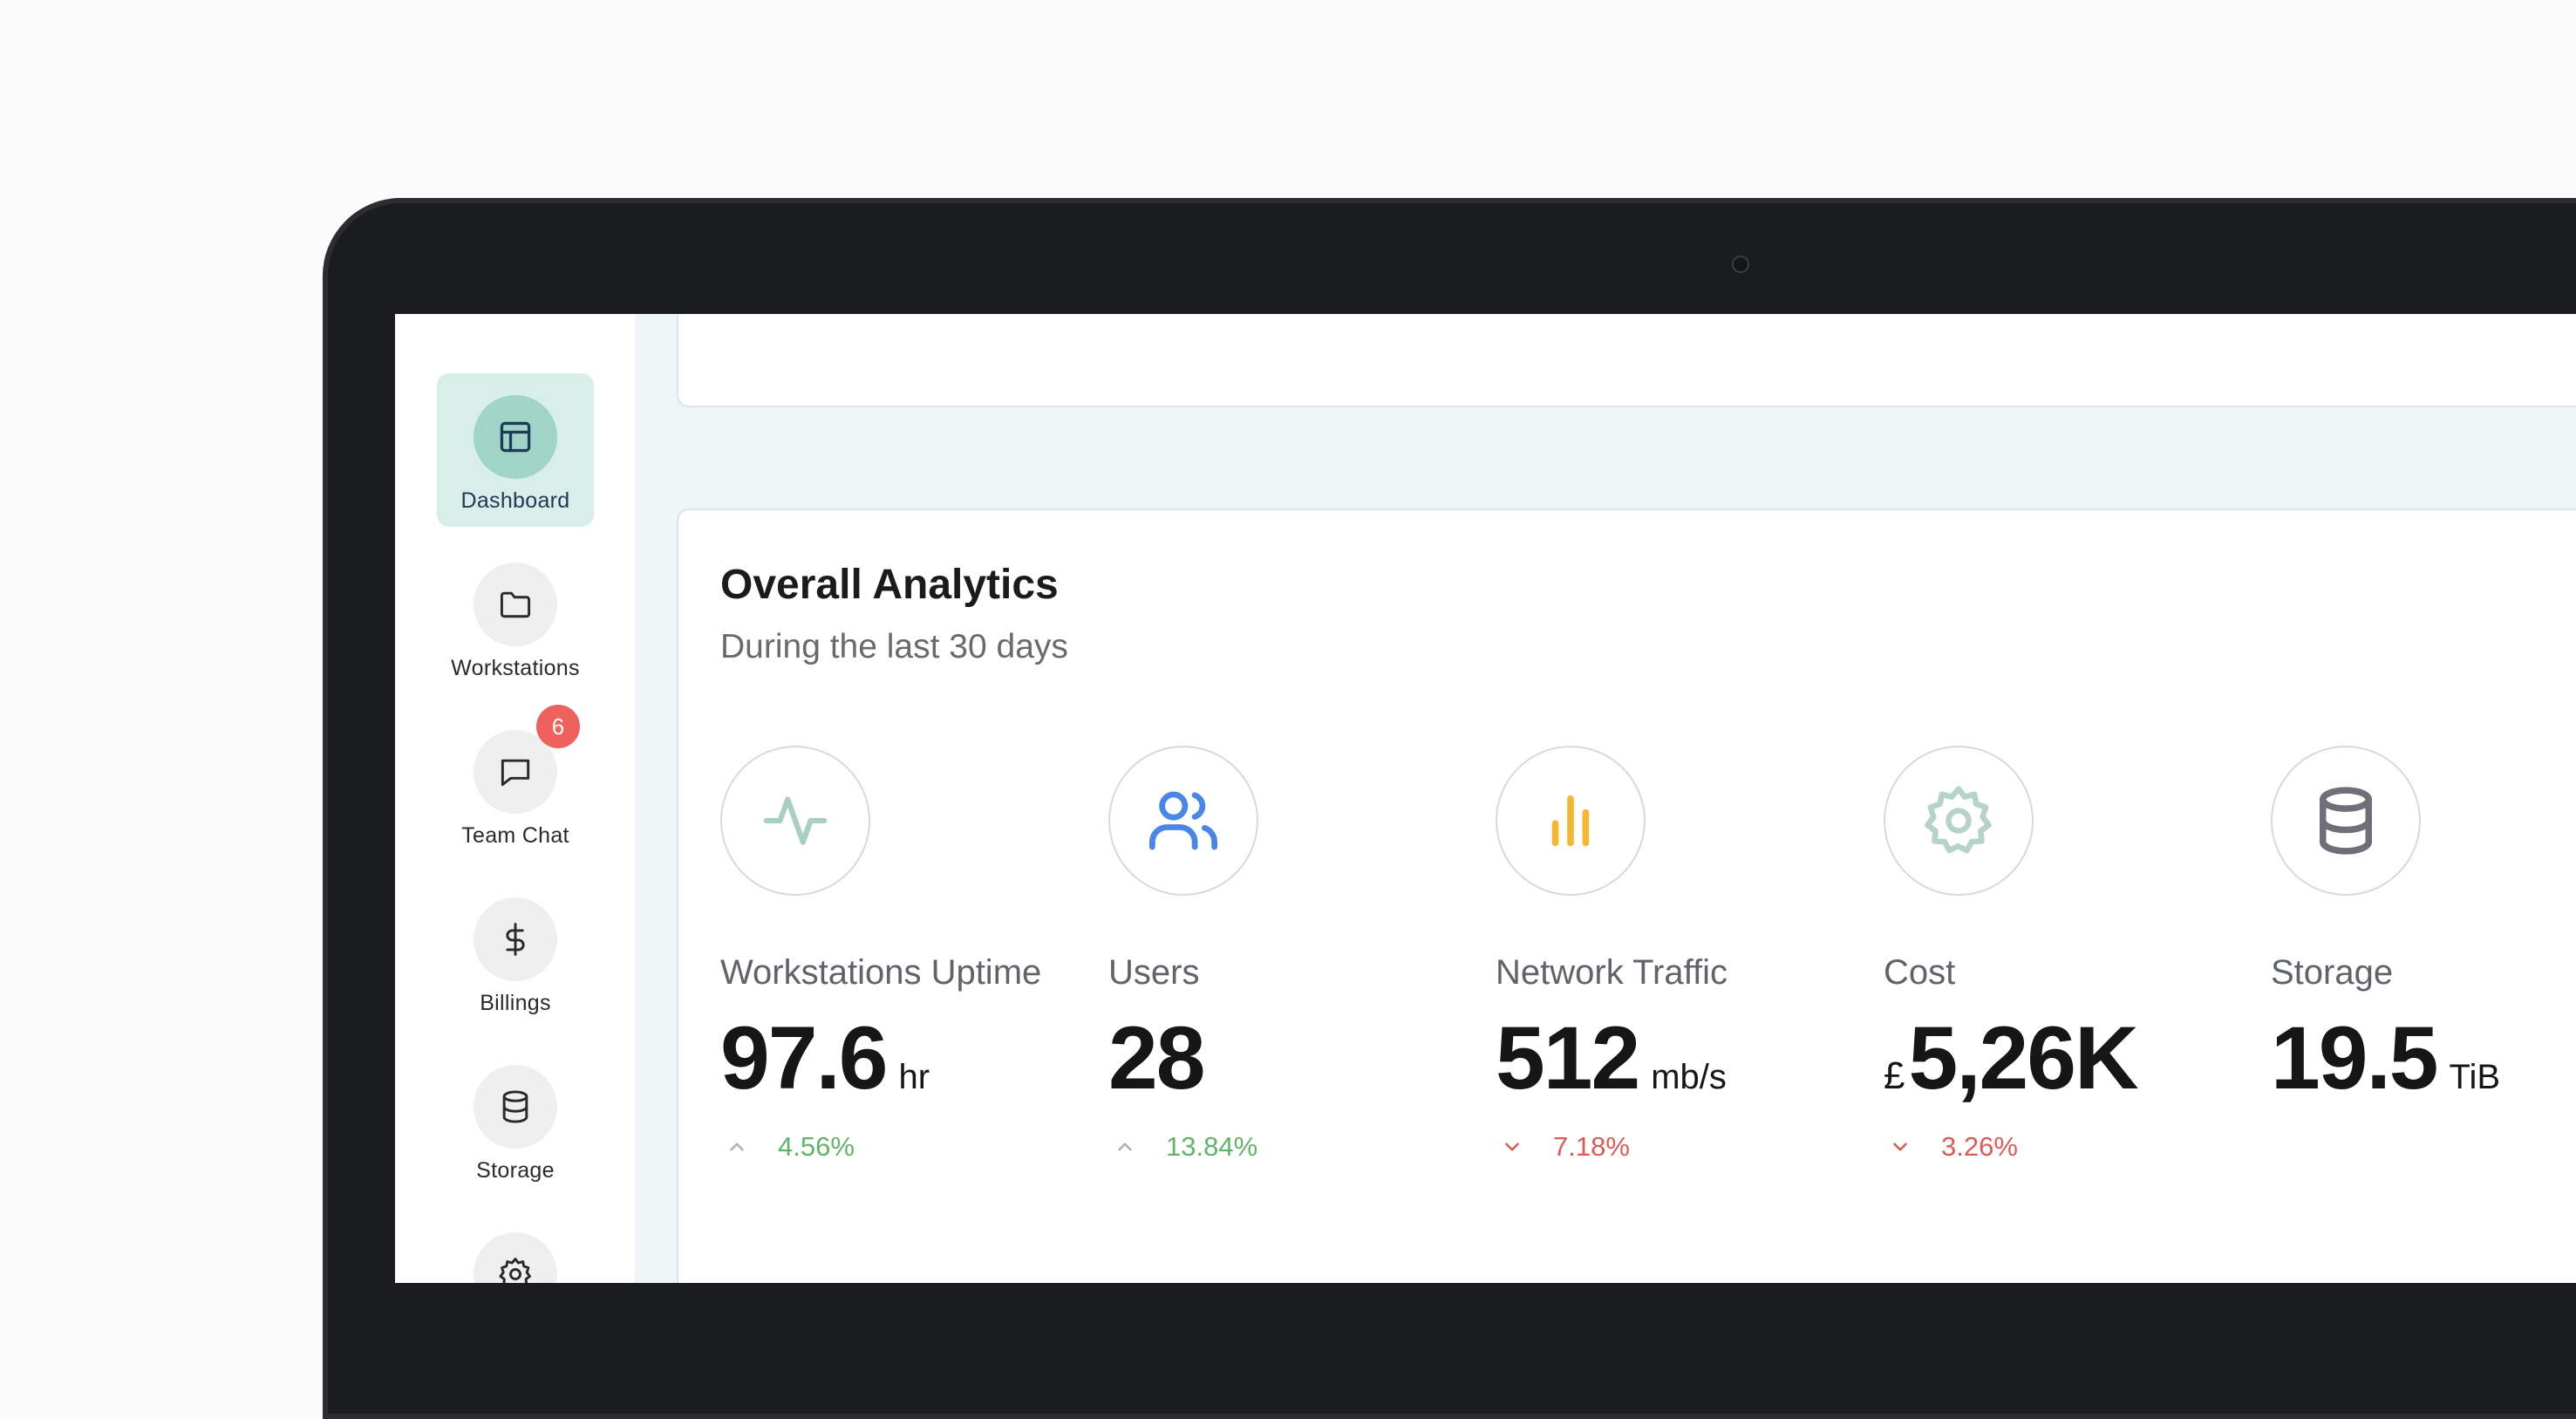 This screenshot has width=2576, height=1419. I want to click on sidebar-item-storage: Storage, so click(516, 1120).